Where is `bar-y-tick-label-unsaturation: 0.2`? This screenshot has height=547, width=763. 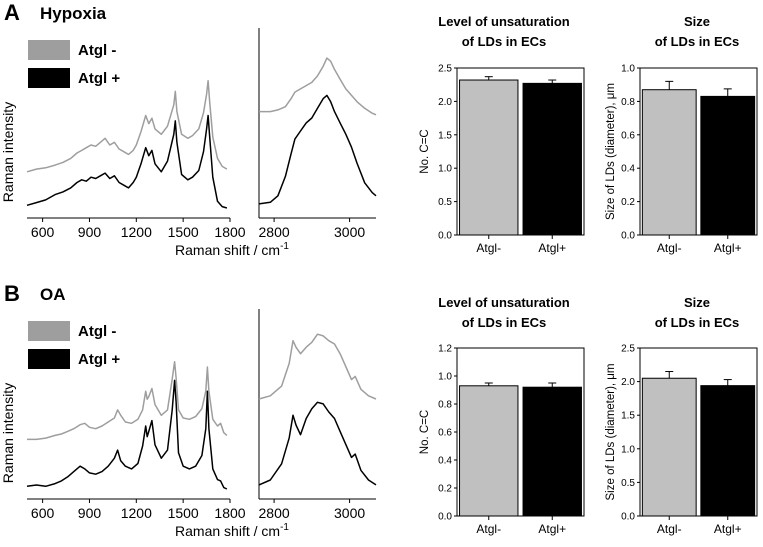 bar-y-tick-label-unsaturation: 0.2 is located at coordinates (445, 489).